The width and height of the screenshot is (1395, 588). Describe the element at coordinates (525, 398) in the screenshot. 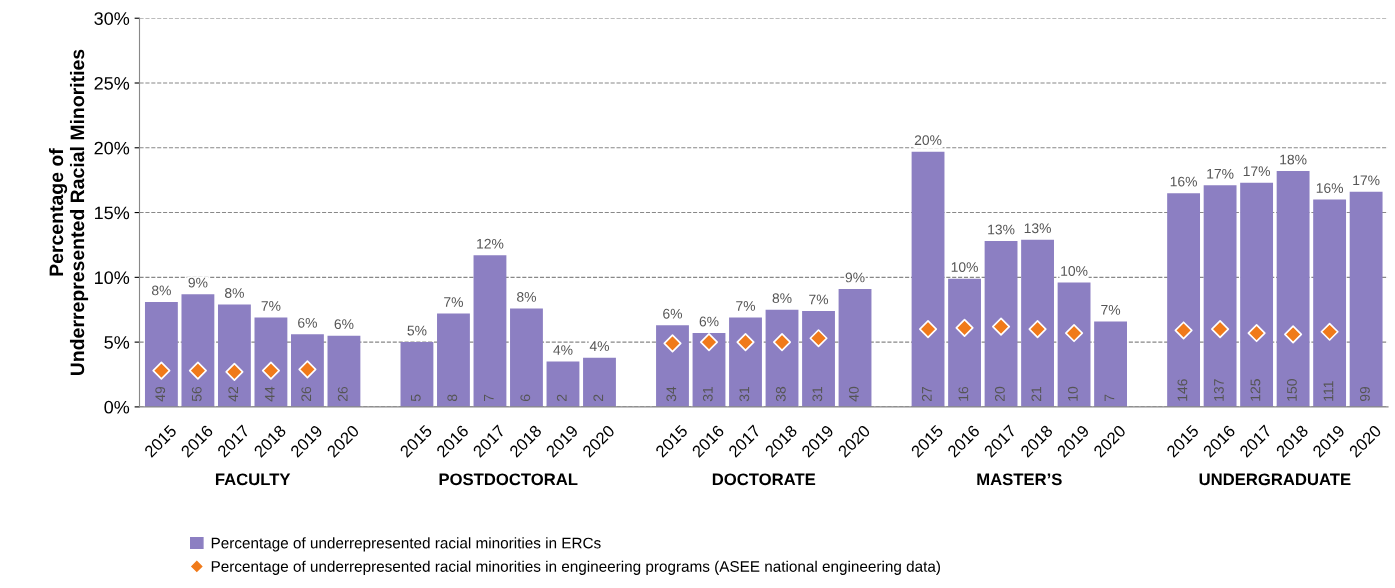

I see `annotation: 6` at that location.